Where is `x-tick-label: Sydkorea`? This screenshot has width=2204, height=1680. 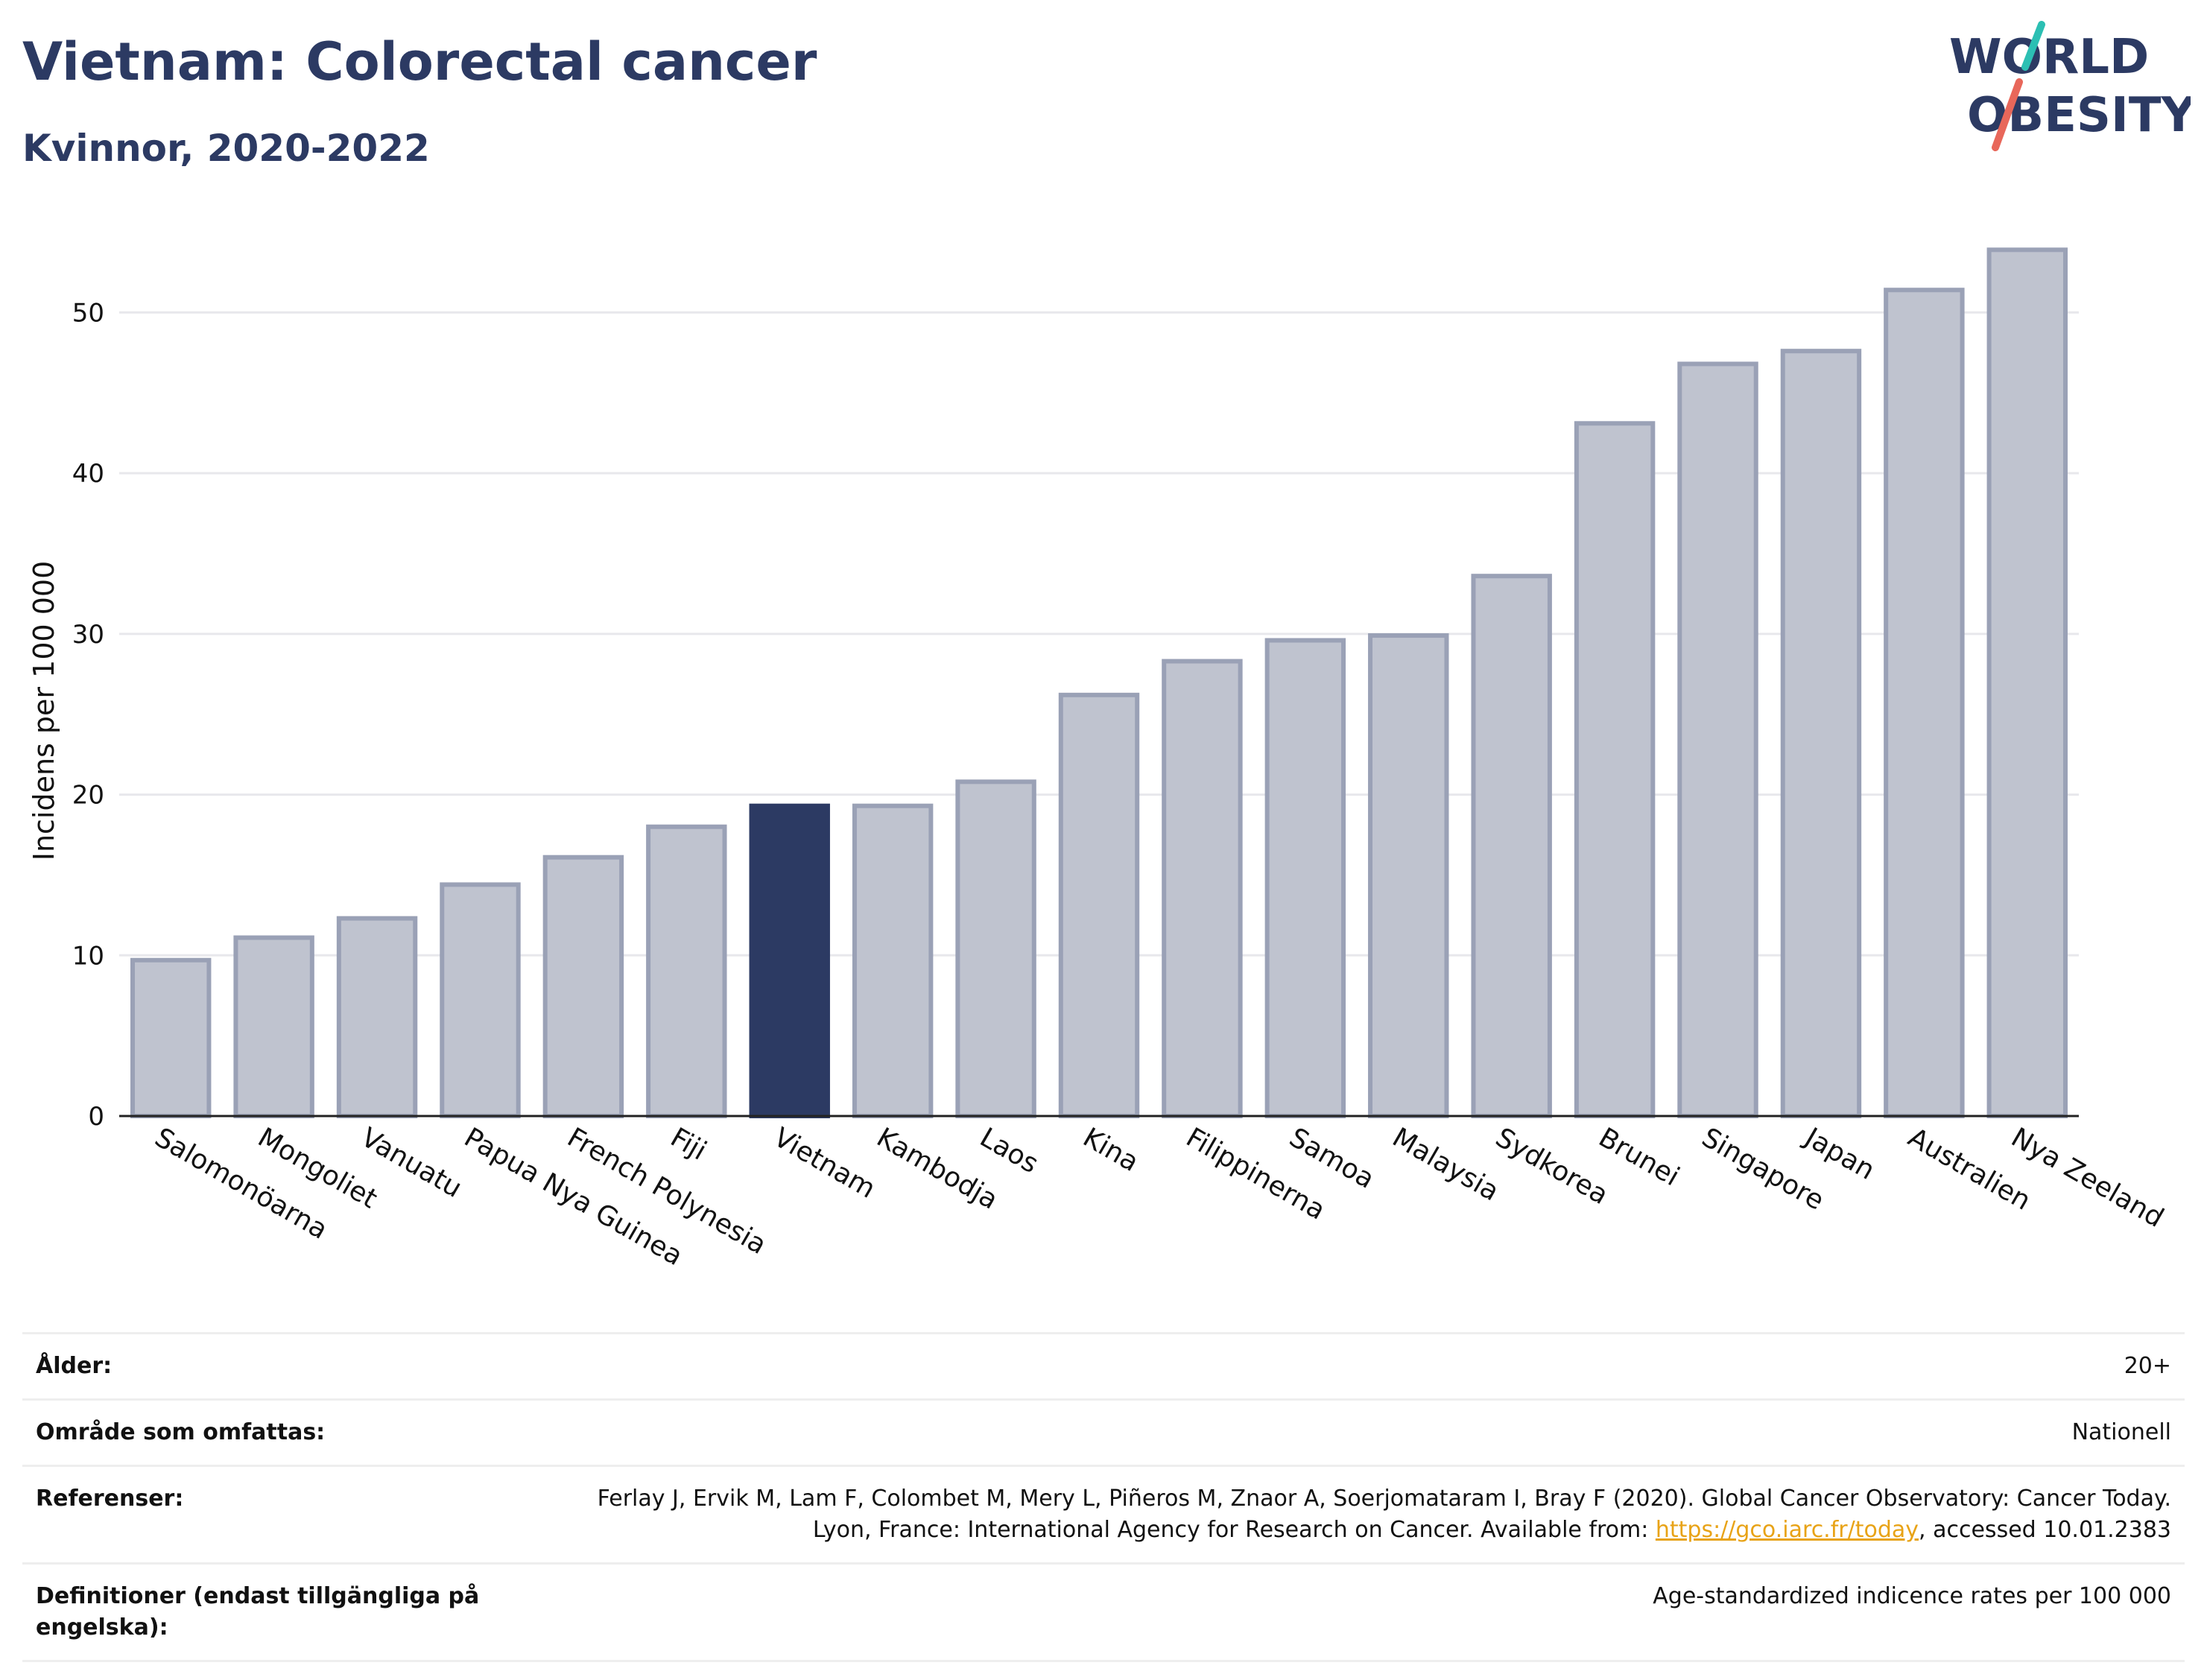 x-tick-label: Sydkorea is located at coordinates (1551, 1166).